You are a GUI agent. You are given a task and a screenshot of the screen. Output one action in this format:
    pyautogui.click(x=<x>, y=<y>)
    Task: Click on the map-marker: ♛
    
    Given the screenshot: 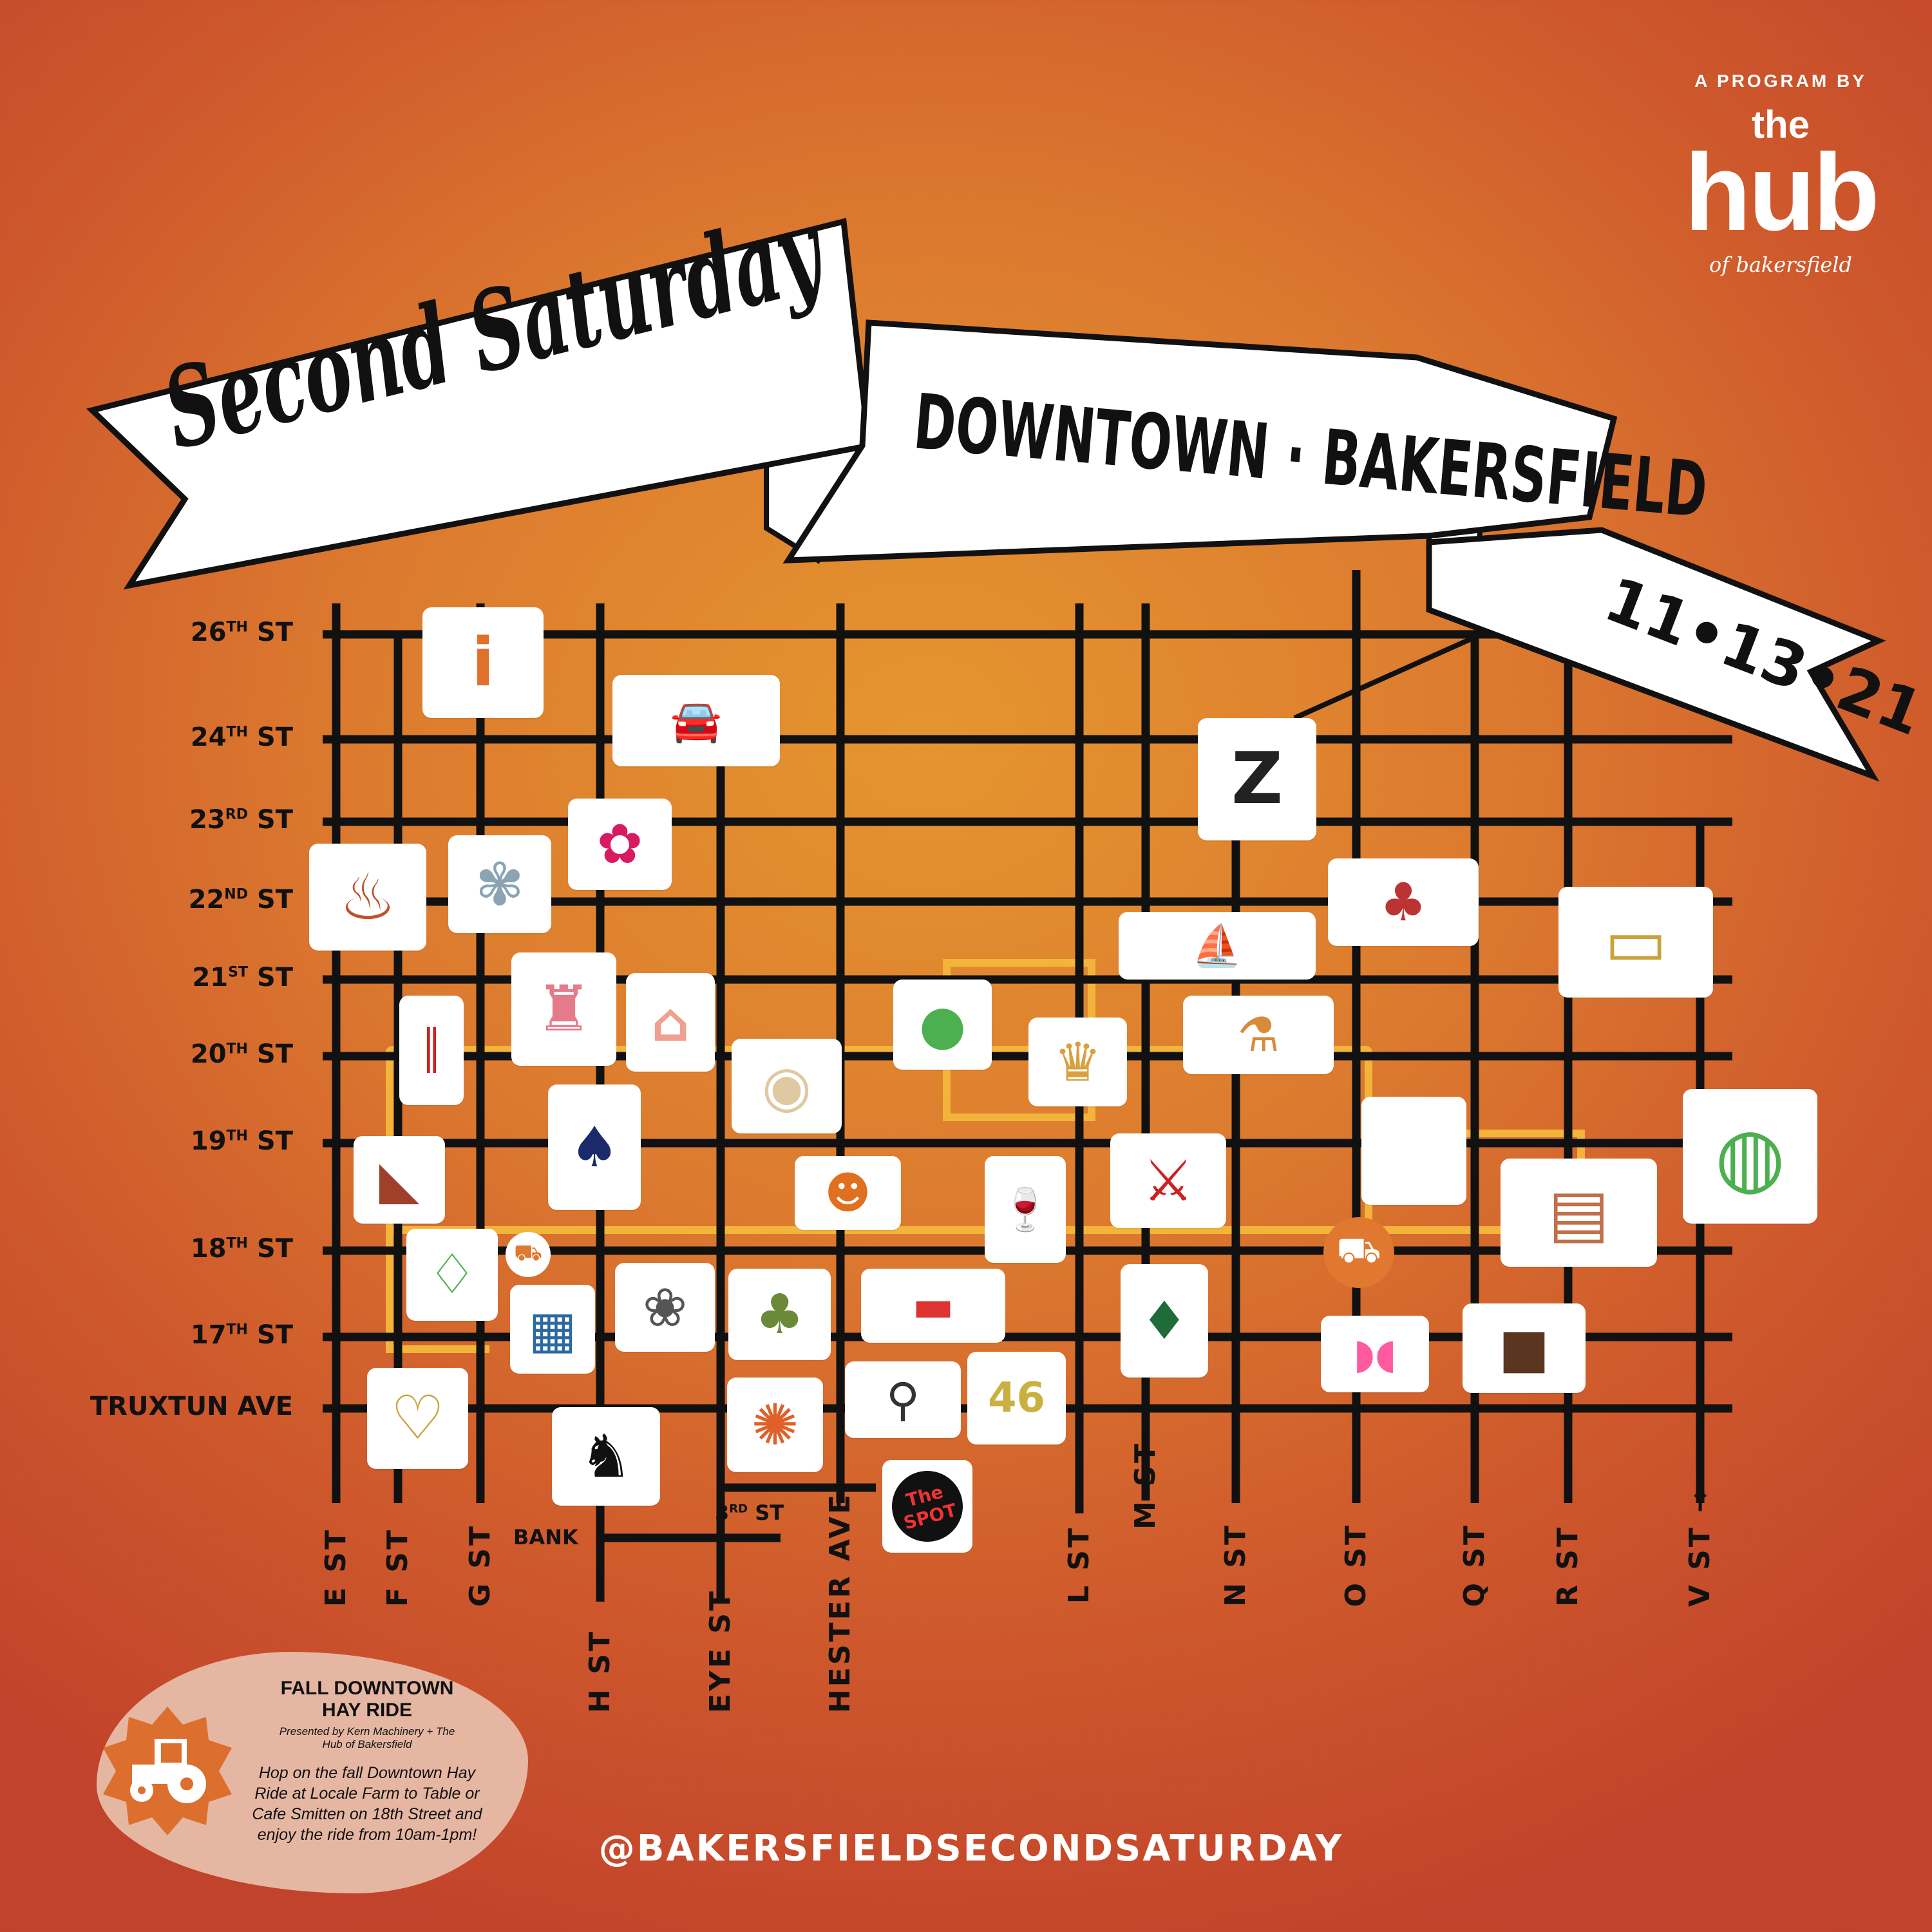 What is the action you would take?
    pyautogui.click(x=1077, y=1062)
    